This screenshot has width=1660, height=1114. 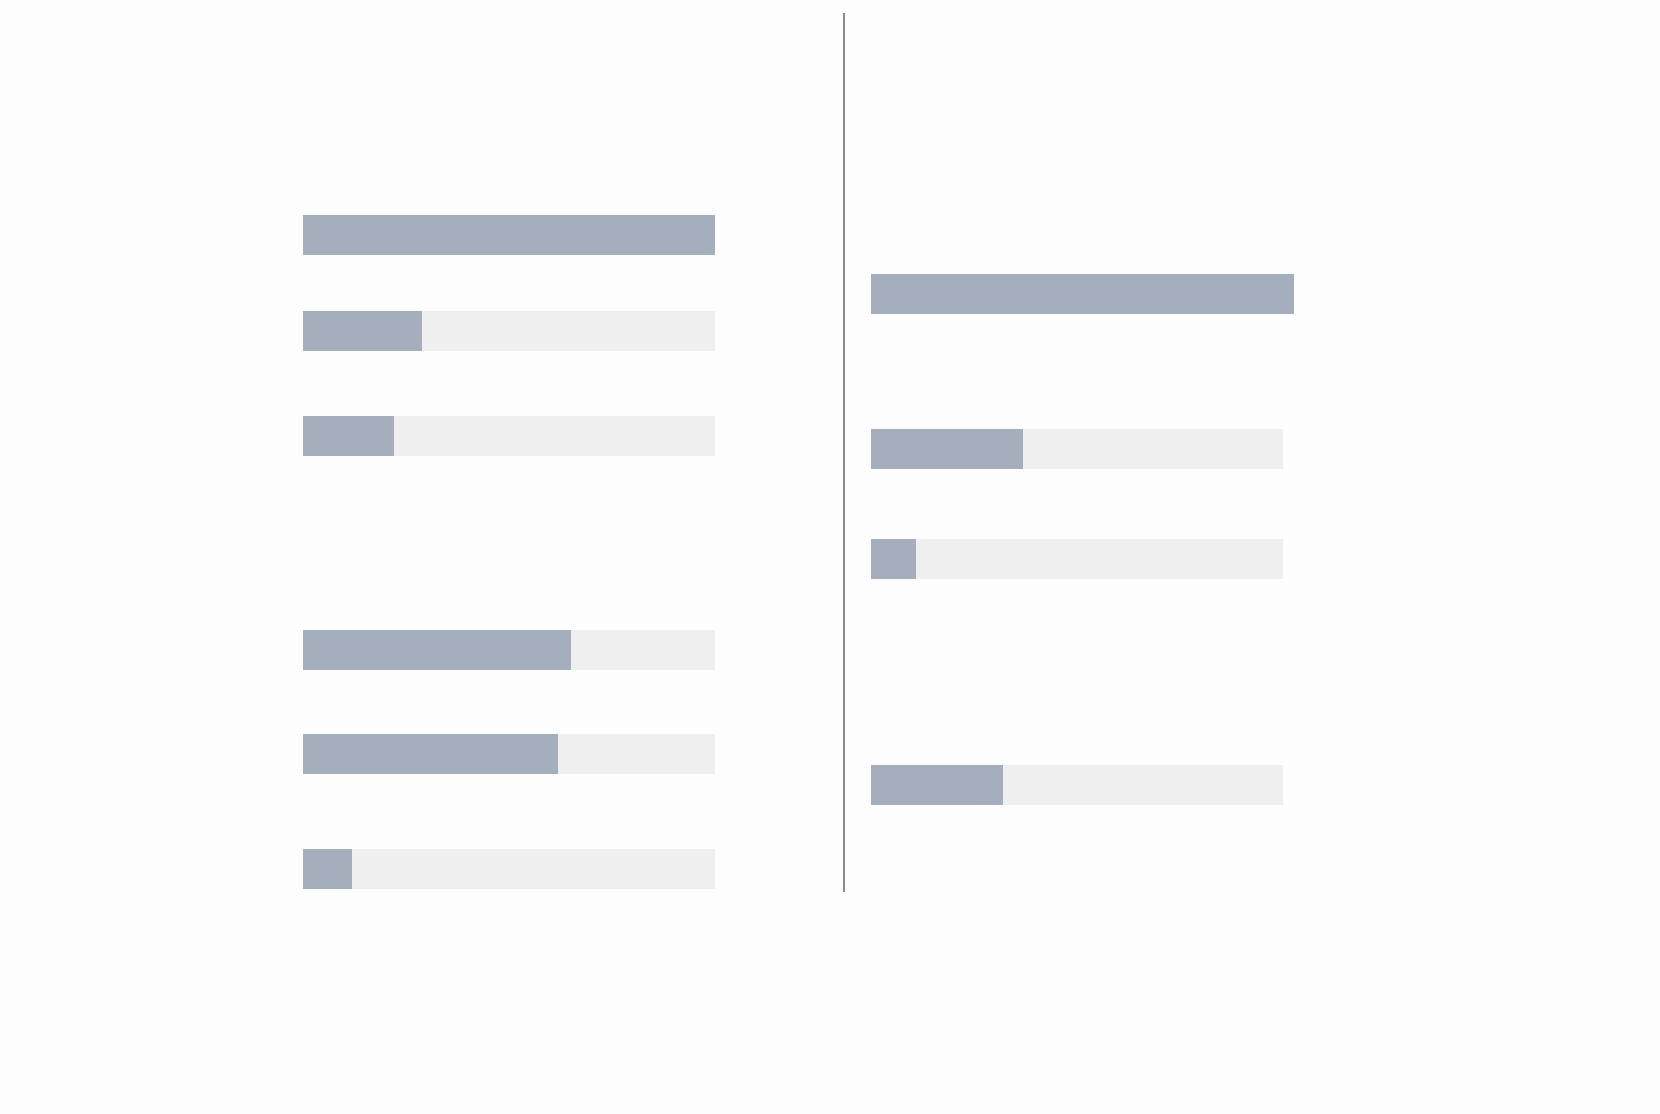 I want to click on divider, so click(x=844, y=452).